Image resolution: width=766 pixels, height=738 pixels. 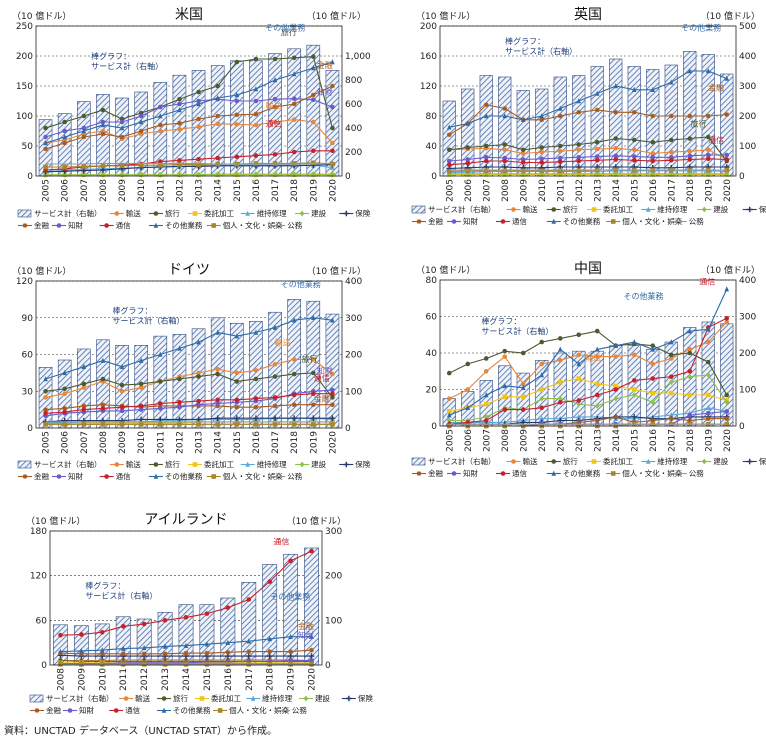 I want to click on annotation-services: サービス計（右軸）, so click(x=517, y=331).